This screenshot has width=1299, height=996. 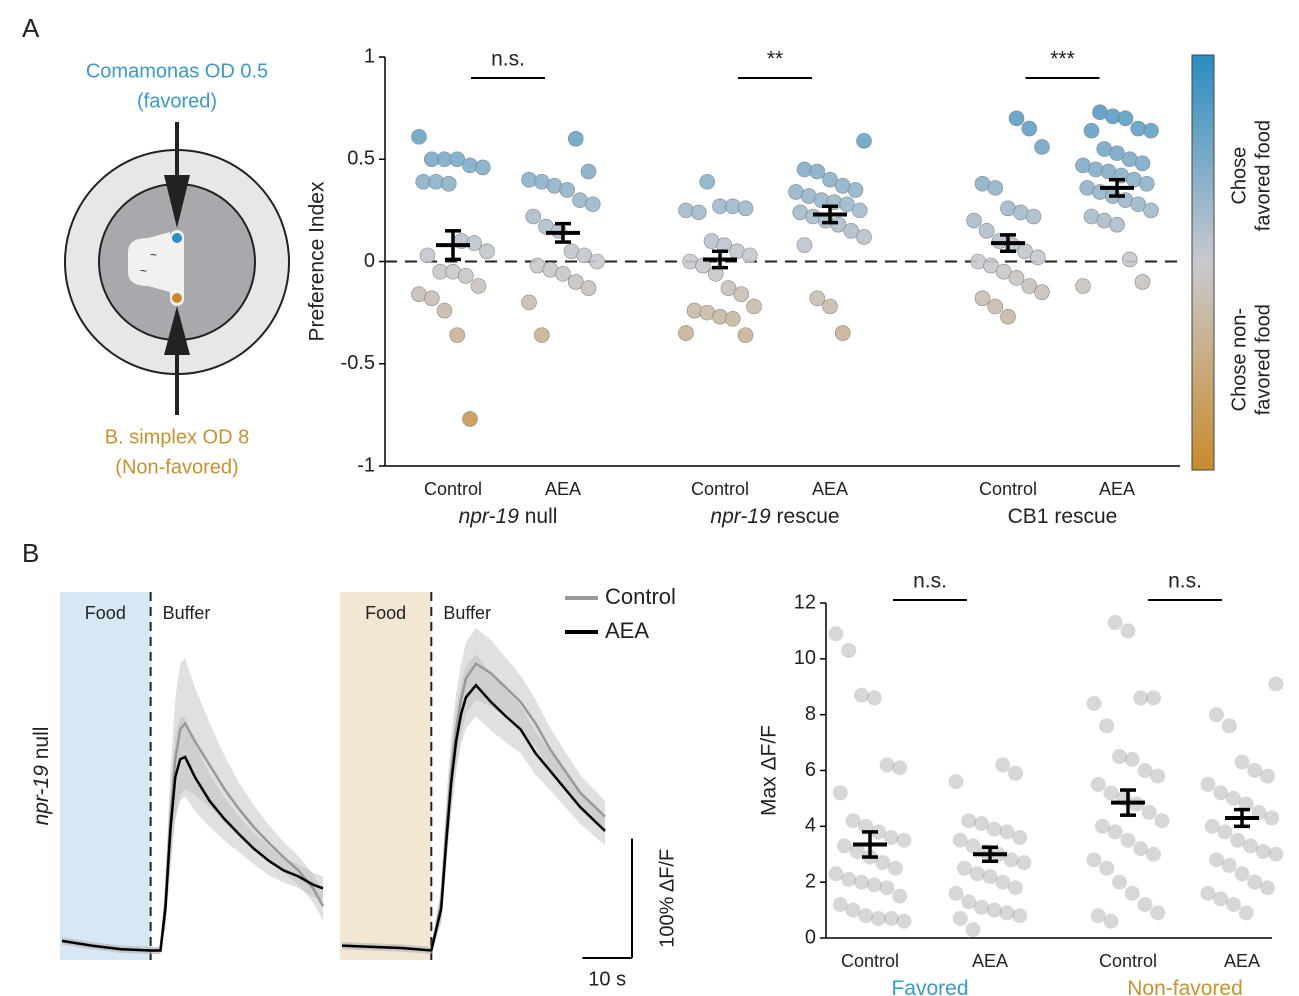 I want to click on channel, so click(x=177, y=268).